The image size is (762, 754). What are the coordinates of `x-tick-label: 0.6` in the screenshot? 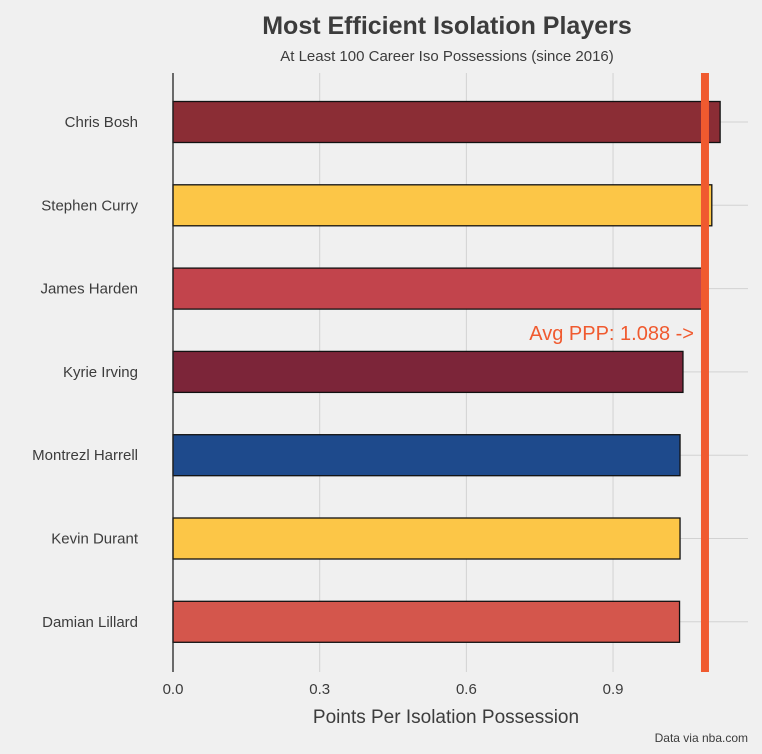 It's located at (466, 689).